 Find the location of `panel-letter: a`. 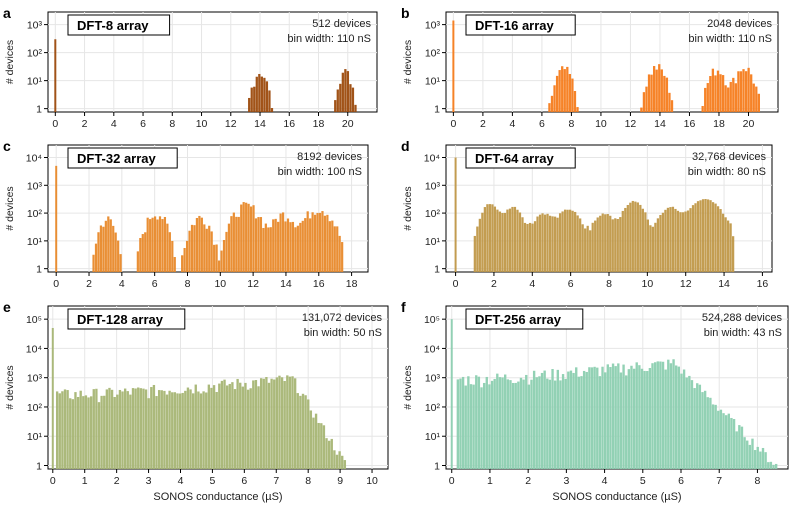

panel-letter: a is located at coordinates (7, 13).